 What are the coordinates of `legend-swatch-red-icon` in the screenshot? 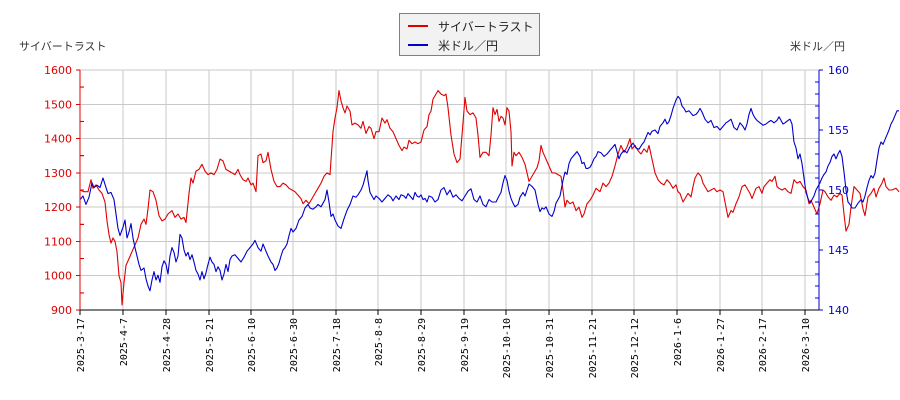 It's located at (418, 26).